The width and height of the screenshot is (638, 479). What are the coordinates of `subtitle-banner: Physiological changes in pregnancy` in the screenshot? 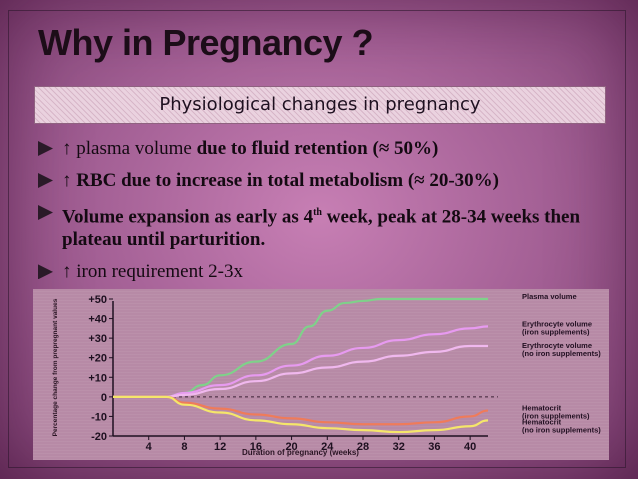 It's located at (320, 105).